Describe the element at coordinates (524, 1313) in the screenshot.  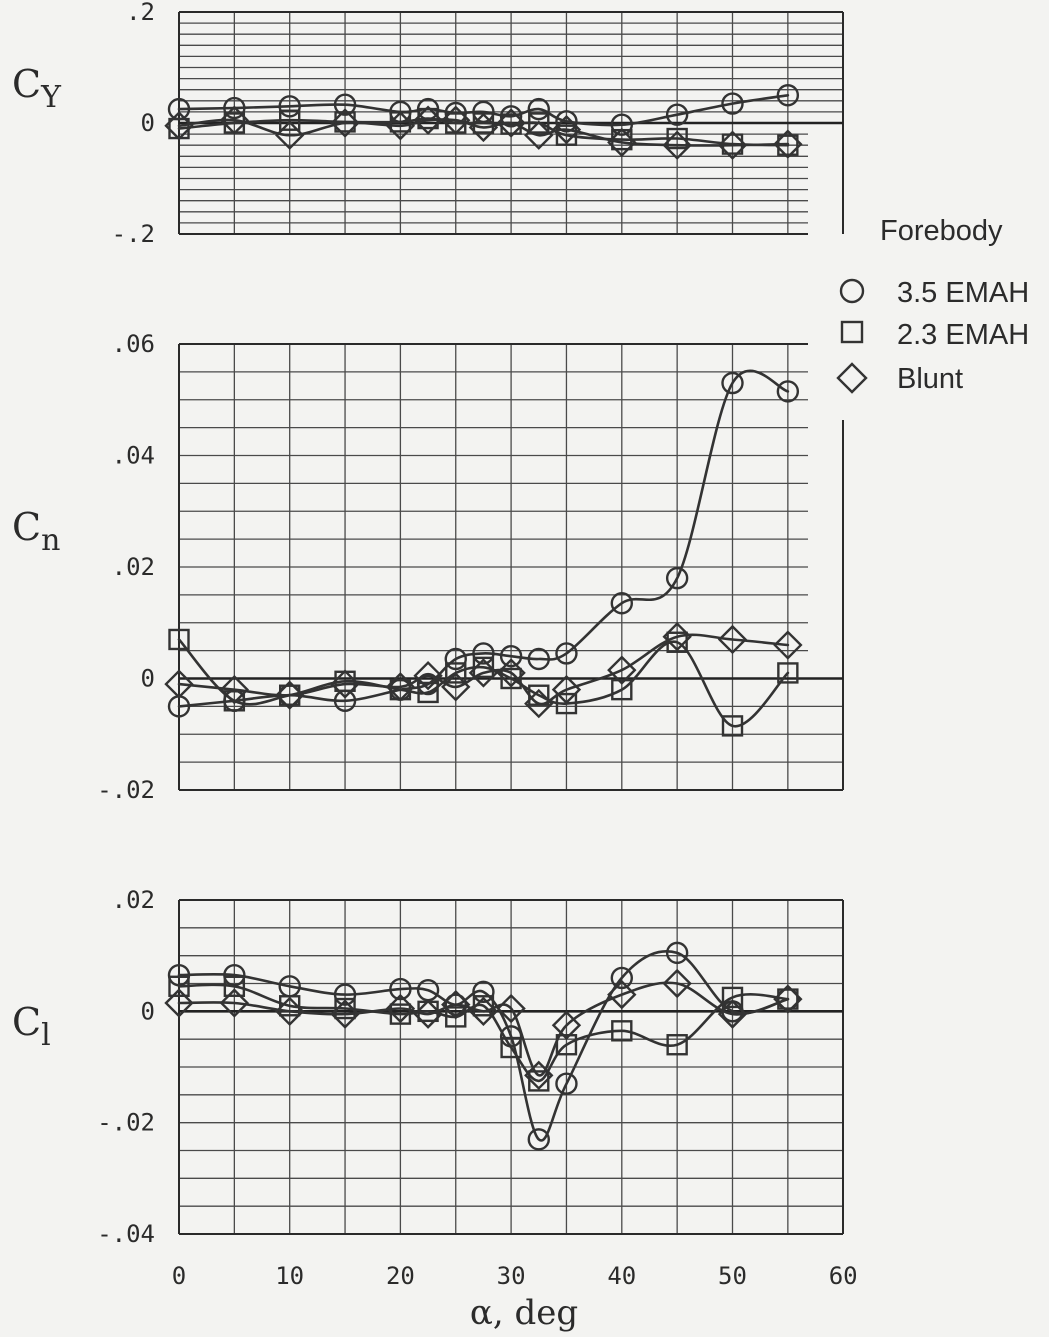
I see `x-axis-label: α, deg` at that location.